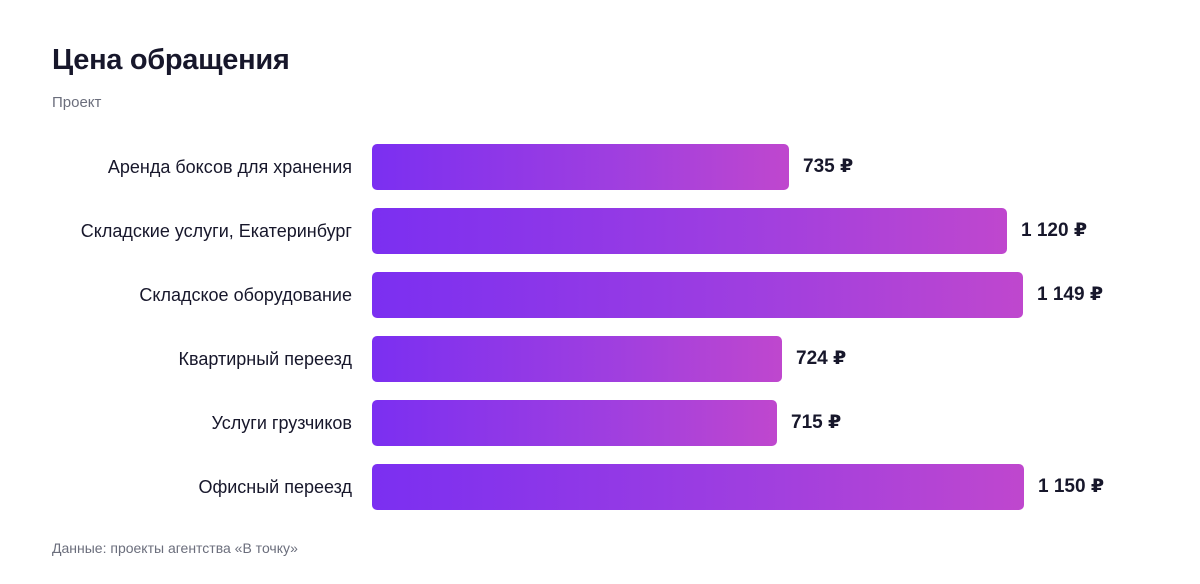  I want to click on value-label: 1 149 ₽, so click(1070, 294).